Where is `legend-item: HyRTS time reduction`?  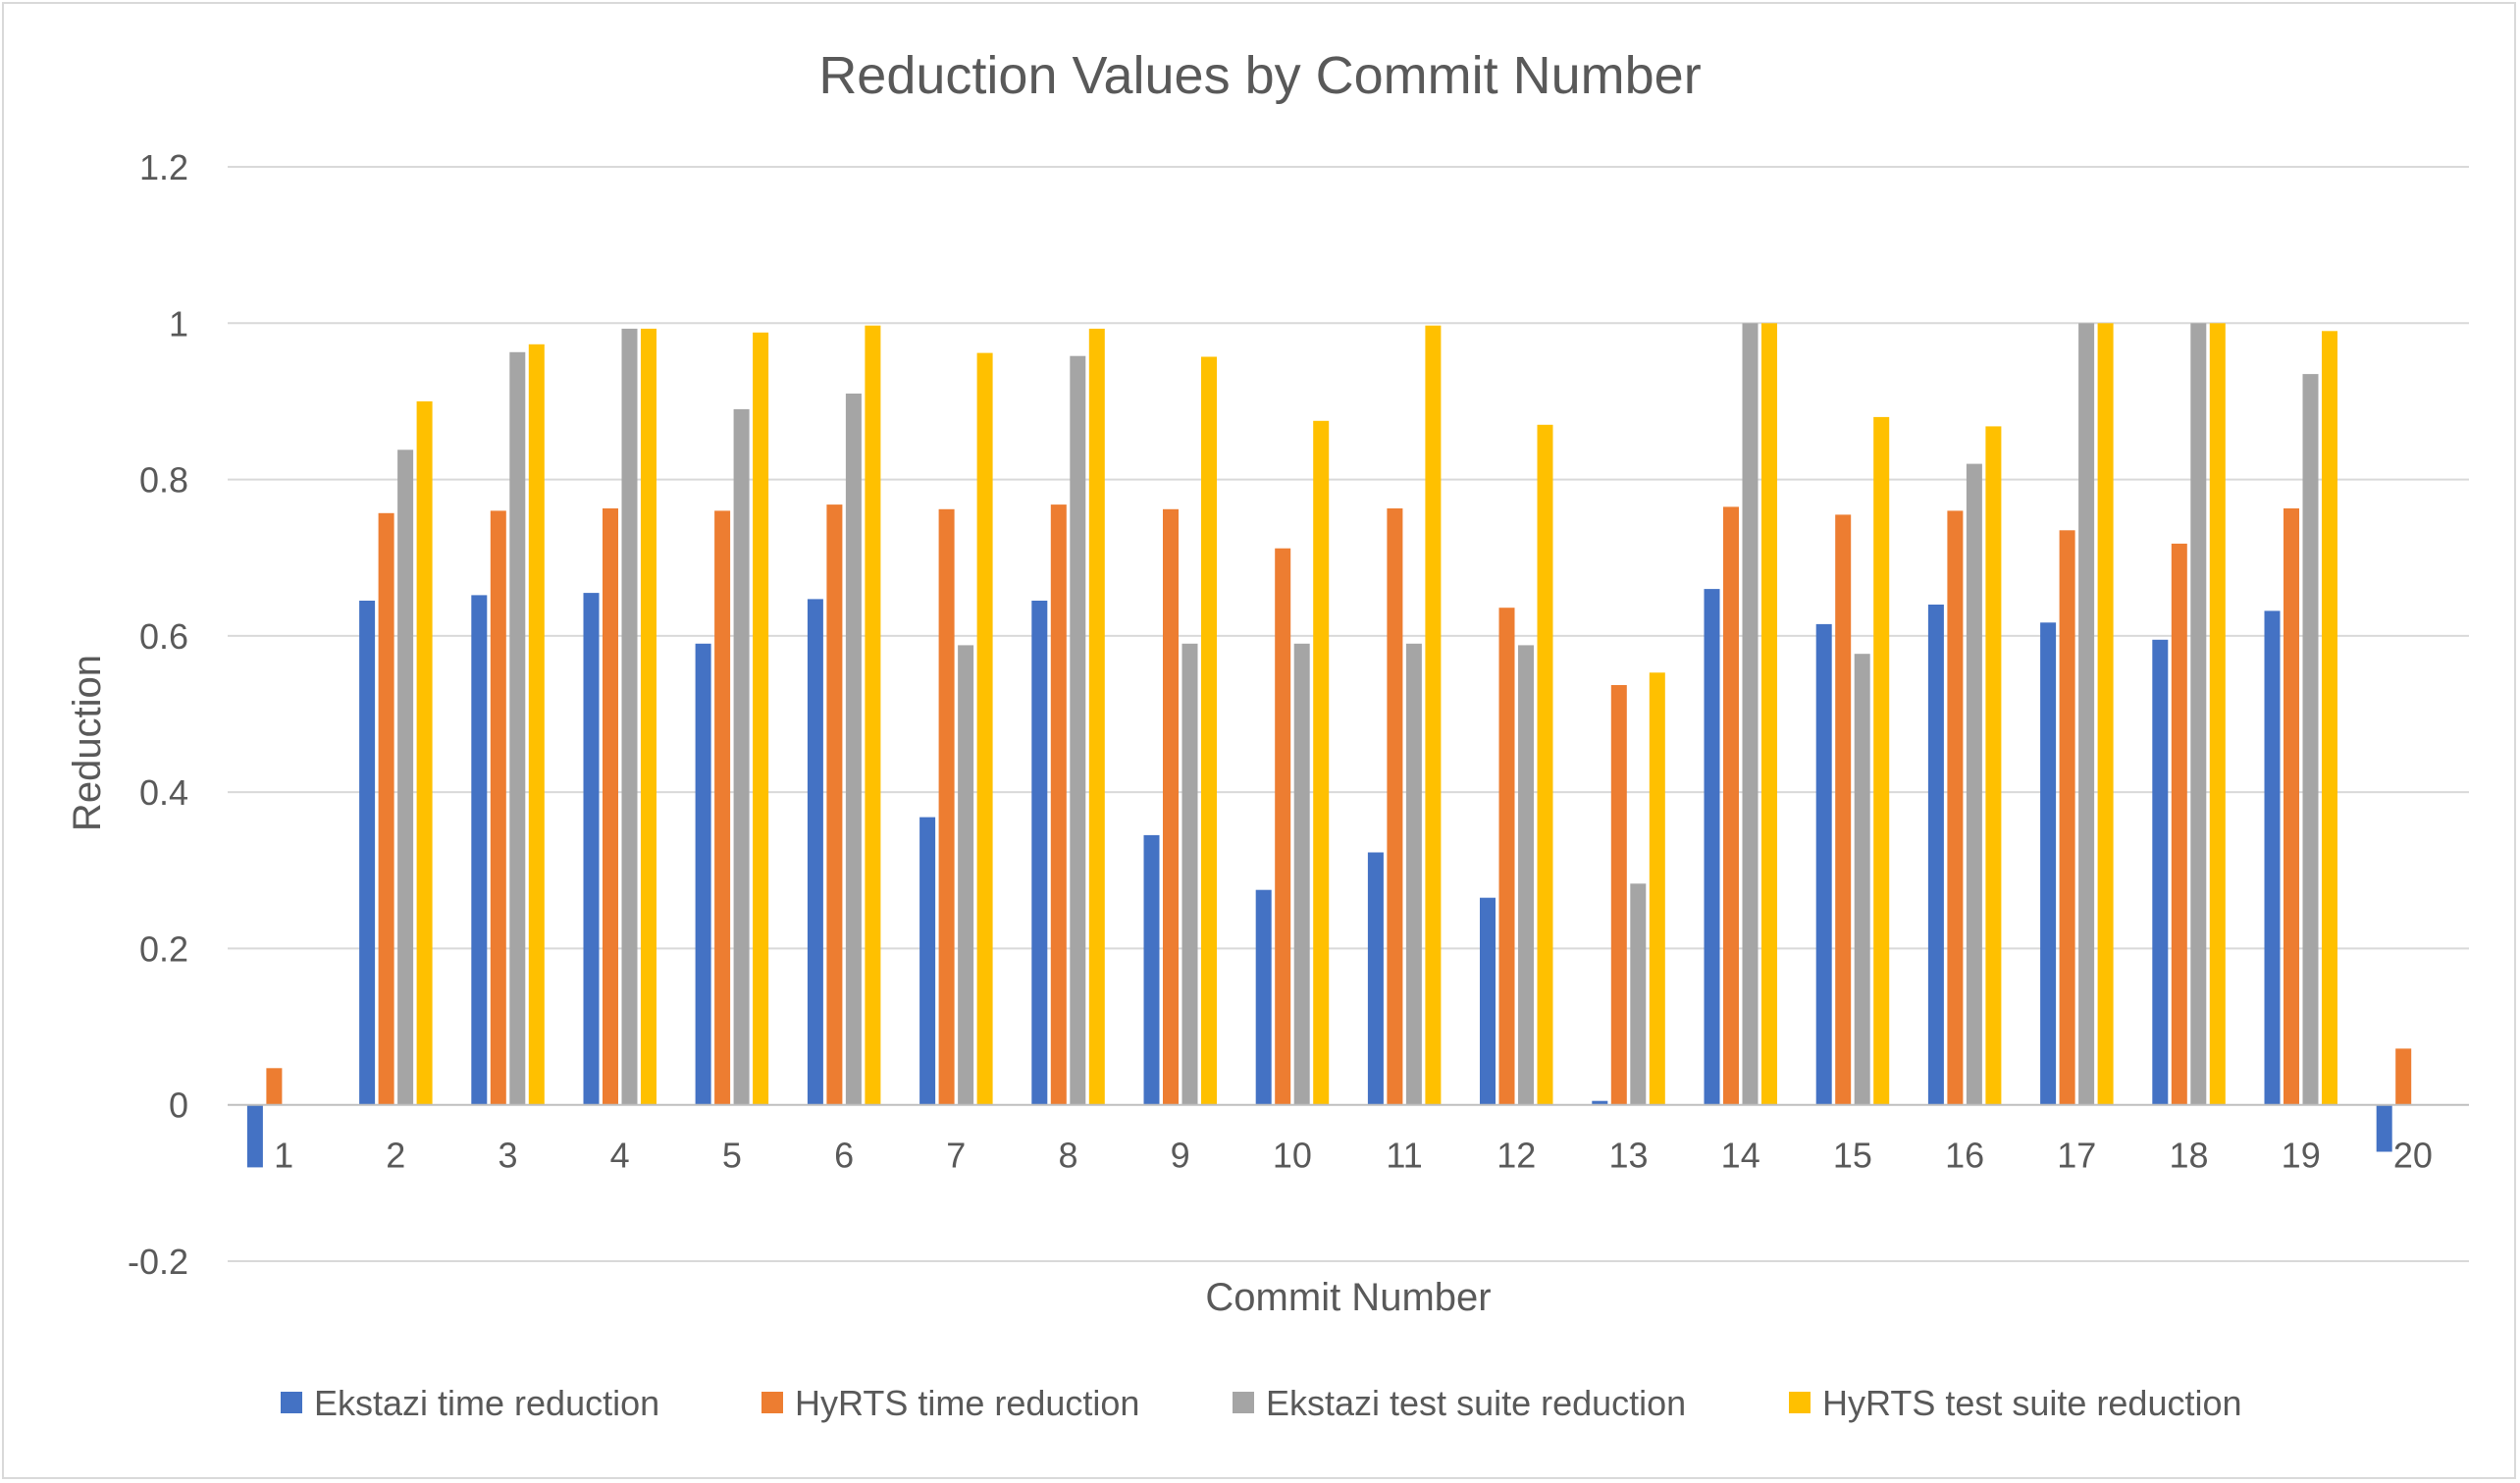 legend-item: HyRTS time reduction is located at coordinates (950, 1403).